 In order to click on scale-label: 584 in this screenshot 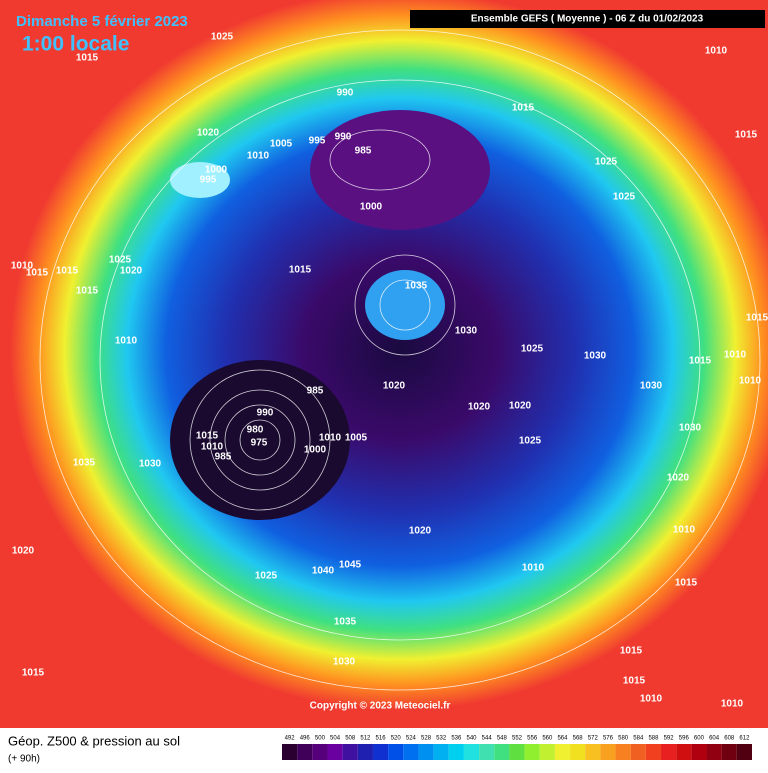, I will do `click(638, 739)`.